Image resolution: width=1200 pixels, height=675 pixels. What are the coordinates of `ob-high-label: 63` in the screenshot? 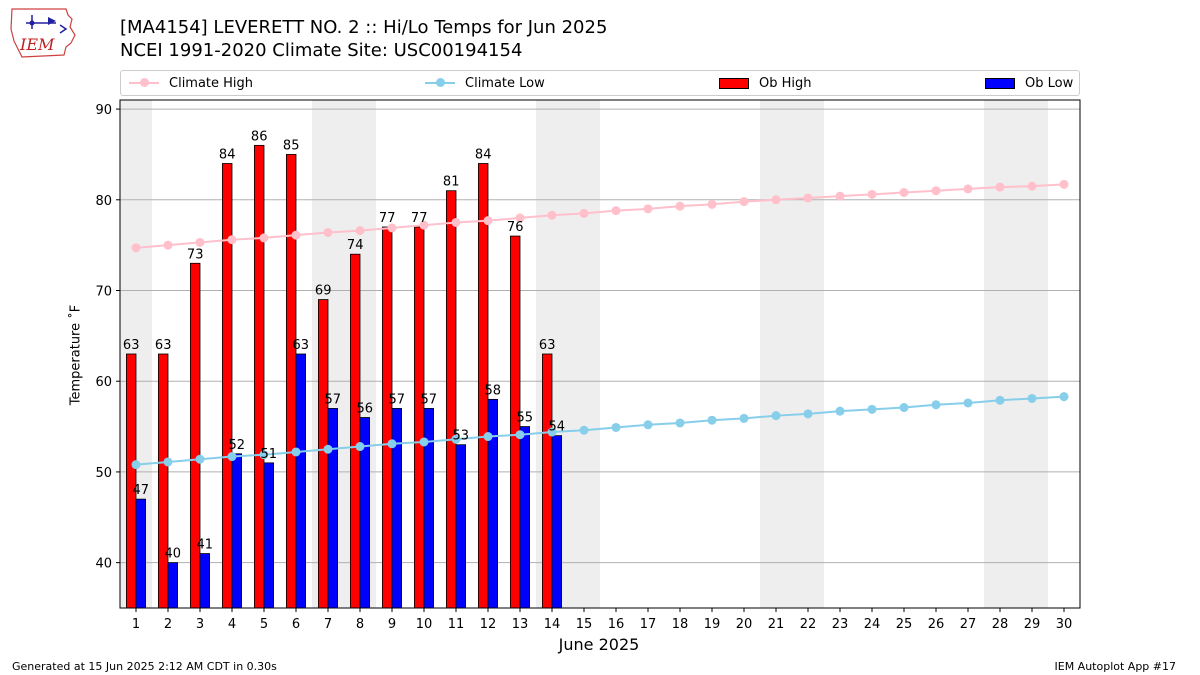 It's located at (163, 345).